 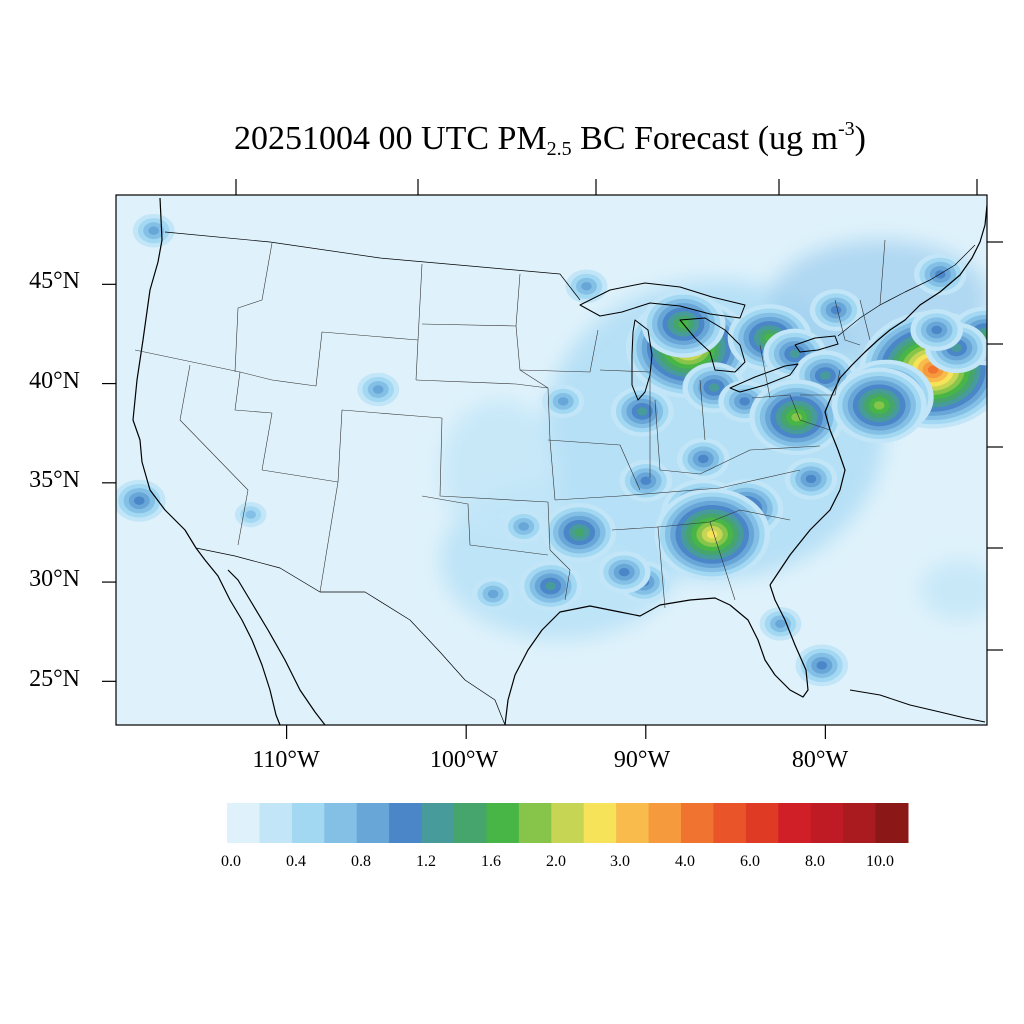 I want to click on baja-gulf-coast, so click(x=276, y=647).